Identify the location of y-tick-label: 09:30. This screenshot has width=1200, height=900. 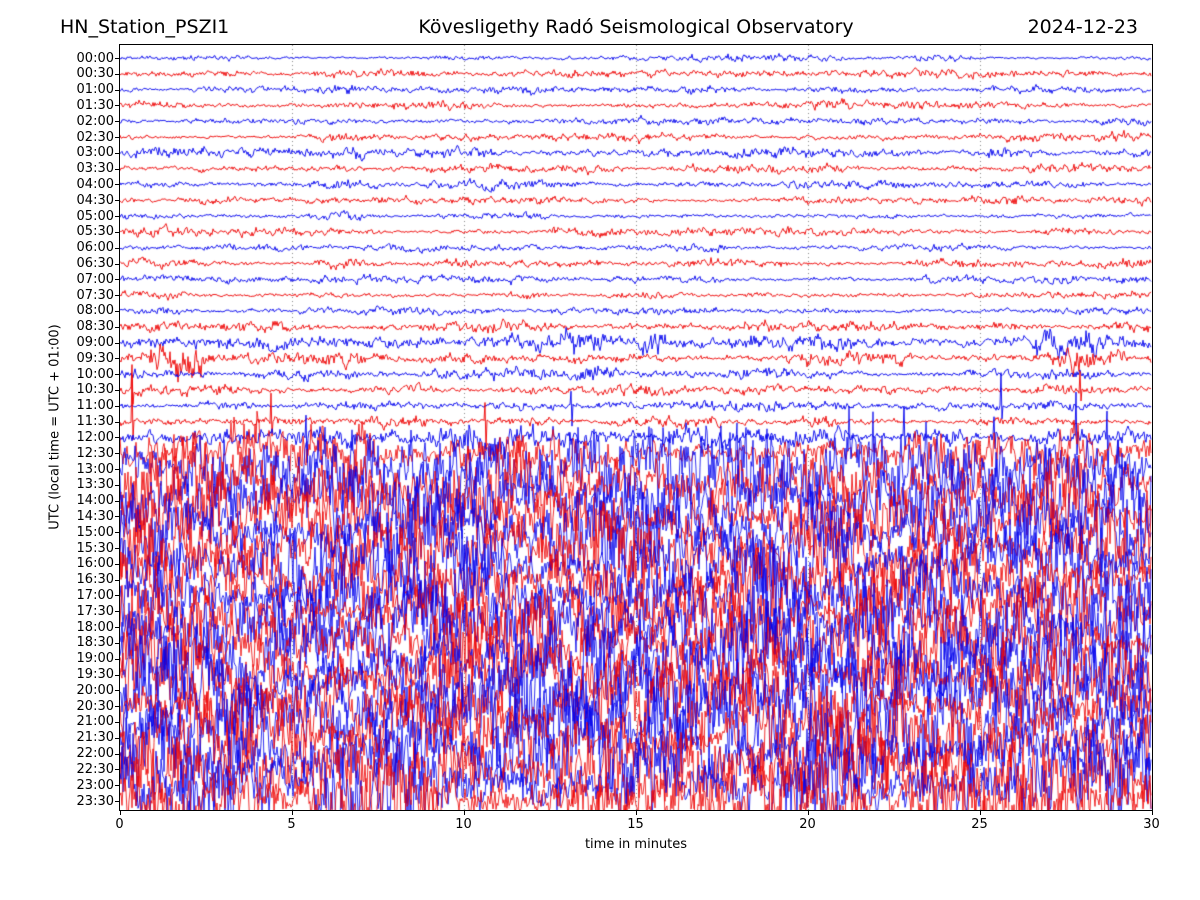
(95, 358).